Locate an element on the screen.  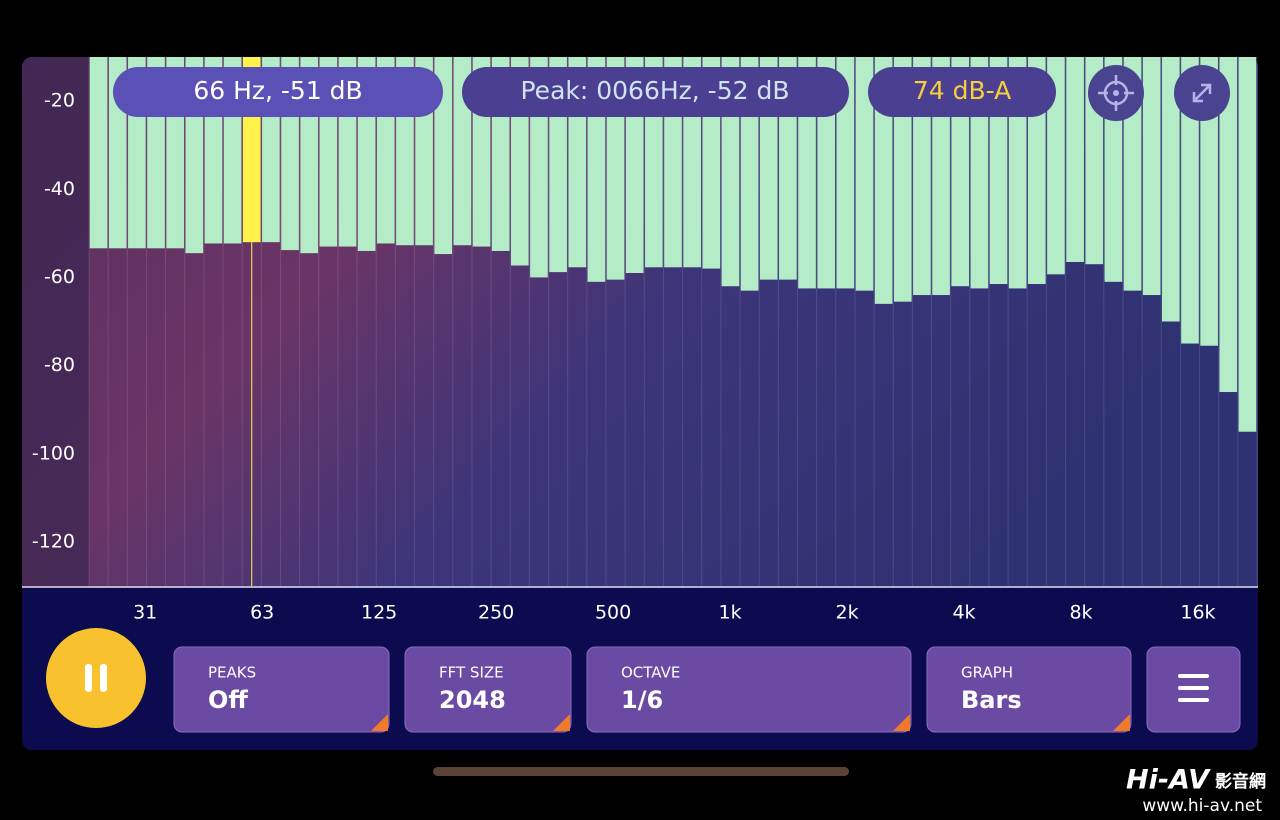
peak-readout is located at coordinates (655, 92).